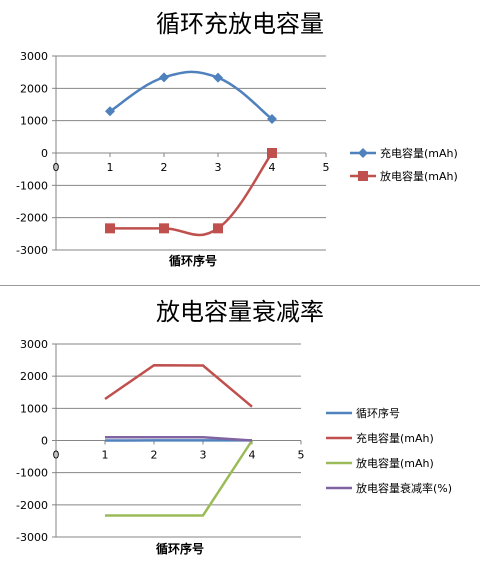  Describe the element at coordinates (404, 488) in the screenshot. I see `legend-entry: 放电容量衰减率(%)` at that location.